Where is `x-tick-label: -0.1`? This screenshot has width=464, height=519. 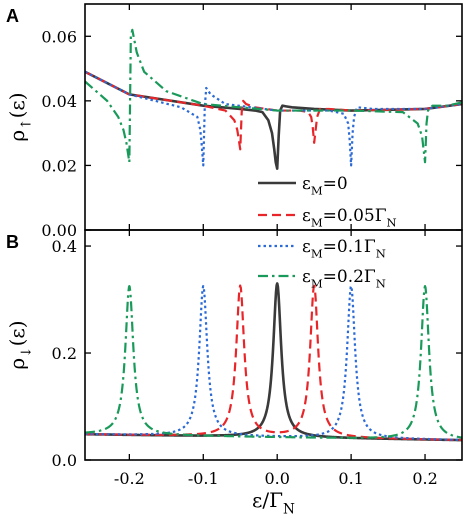 x-tick-label: -0.1 is located at coordinates (203, 478).